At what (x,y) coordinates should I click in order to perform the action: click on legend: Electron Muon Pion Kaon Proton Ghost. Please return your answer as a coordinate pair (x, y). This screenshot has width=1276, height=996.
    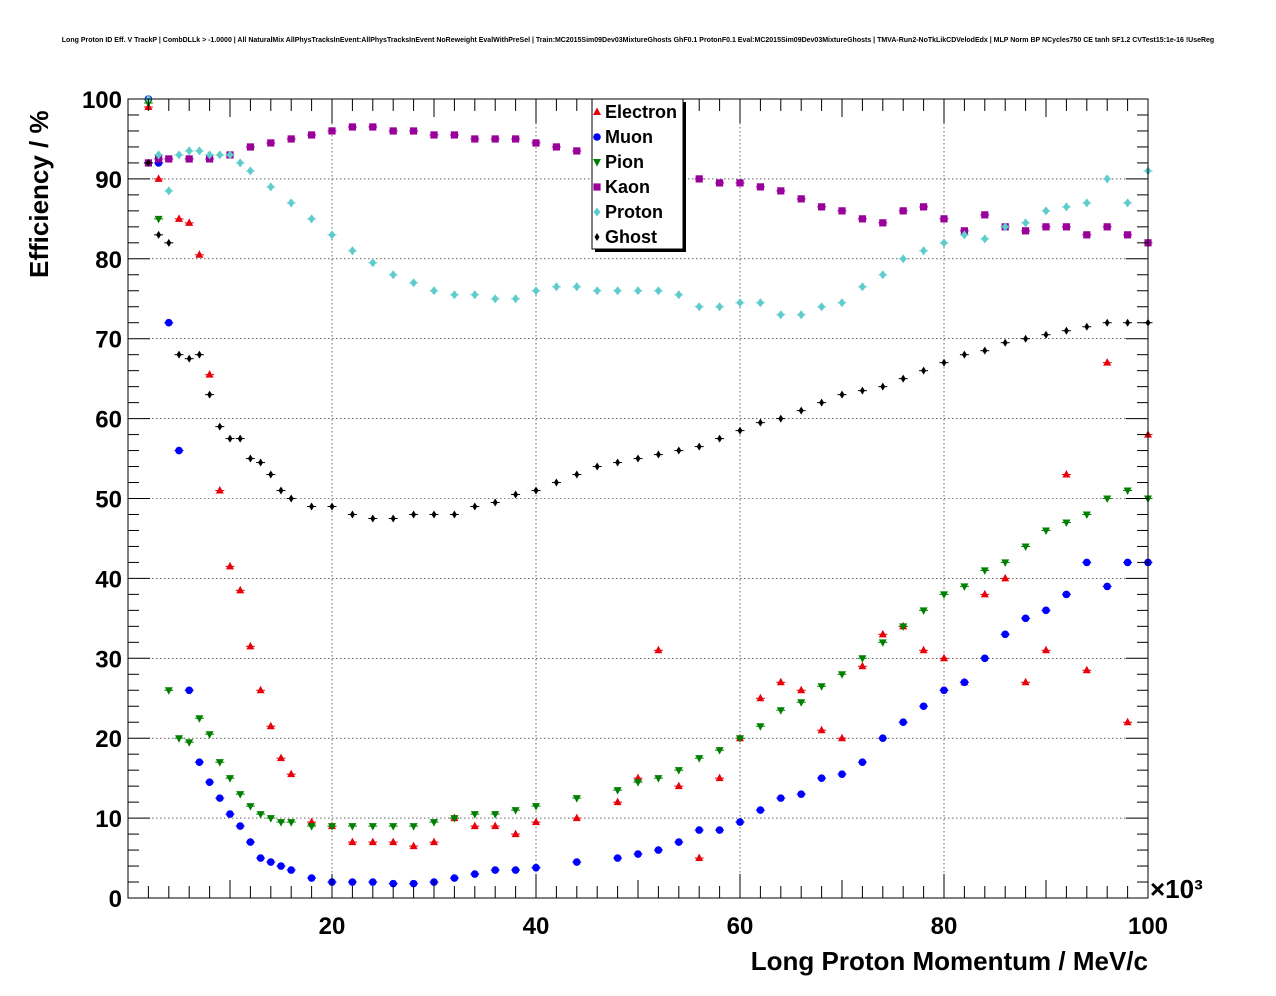
    Looking at the image, I should click on (638, 175).